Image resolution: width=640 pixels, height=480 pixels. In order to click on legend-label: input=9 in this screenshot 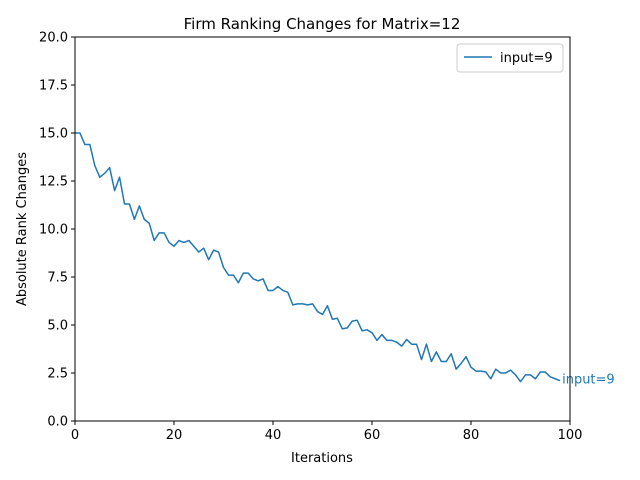, I will do `click(526, 58)`.